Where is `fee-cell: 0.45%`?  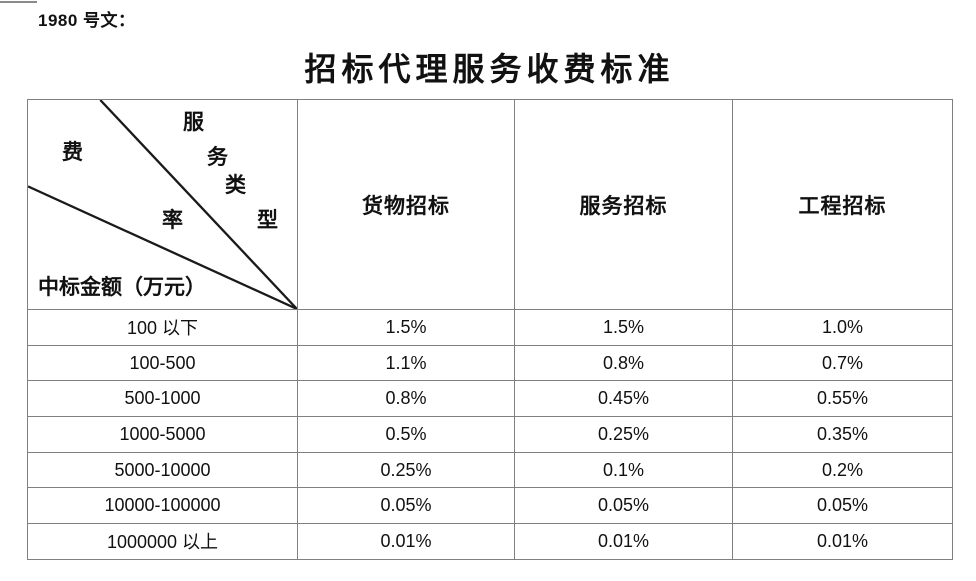 fee-cell: 0.45% is located at coordinates (623, 399).